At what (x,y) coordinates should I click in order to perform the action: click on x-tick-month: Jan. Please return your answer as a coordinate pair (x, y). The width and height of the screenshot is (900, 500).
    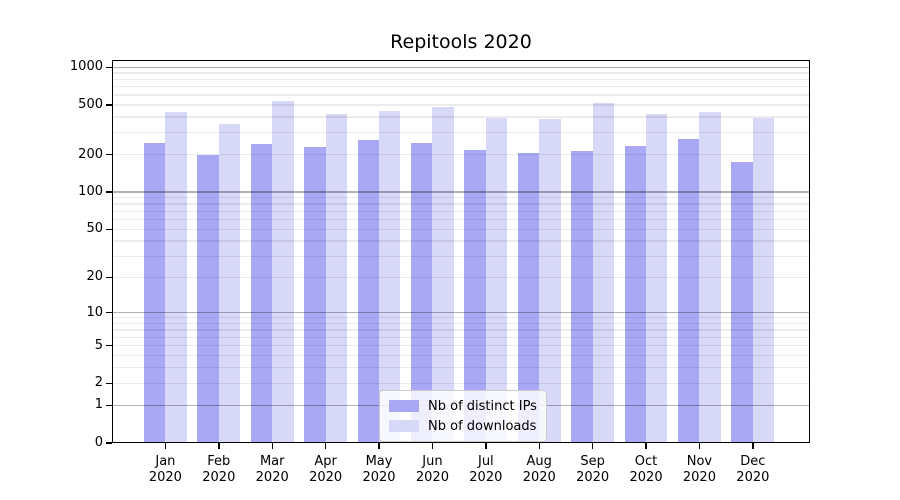
    Looking at the image, I should click on (165, 461).